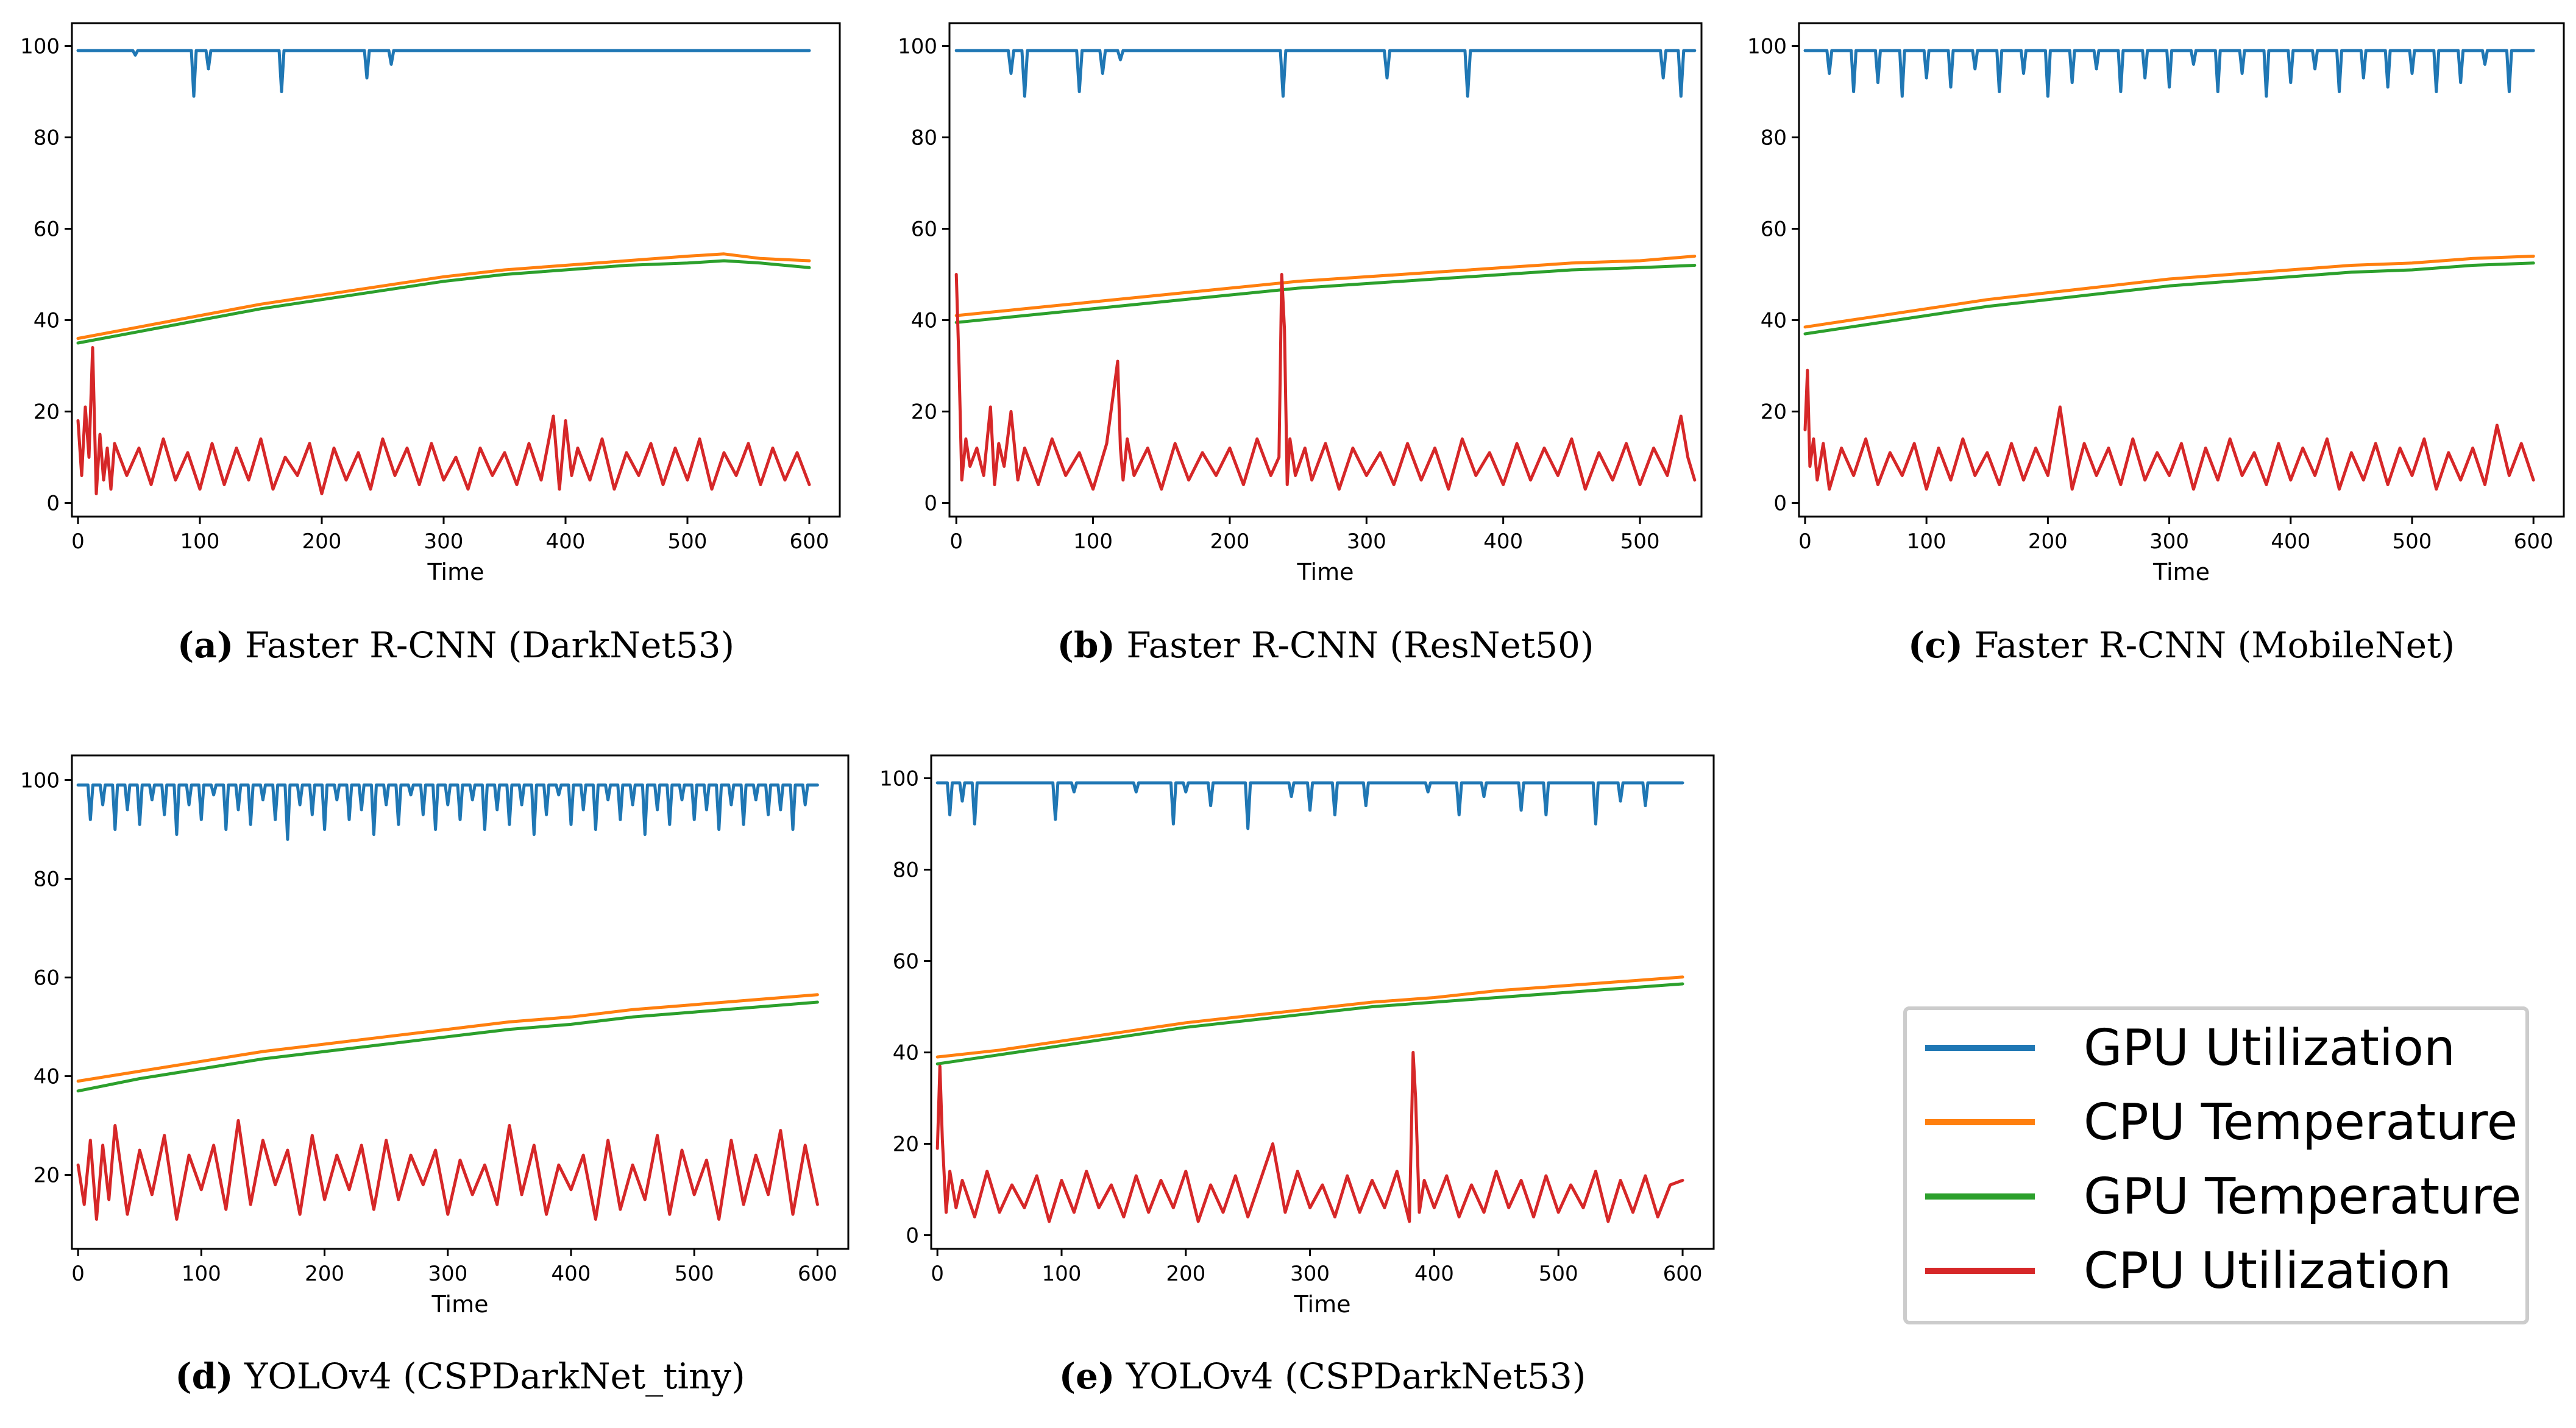  What do you see at coordinates (2270, 1048) in the screenshot?
I see `legend-label-gpu-utilization: GPU Utilization` at bounding box center [2270, 1048].